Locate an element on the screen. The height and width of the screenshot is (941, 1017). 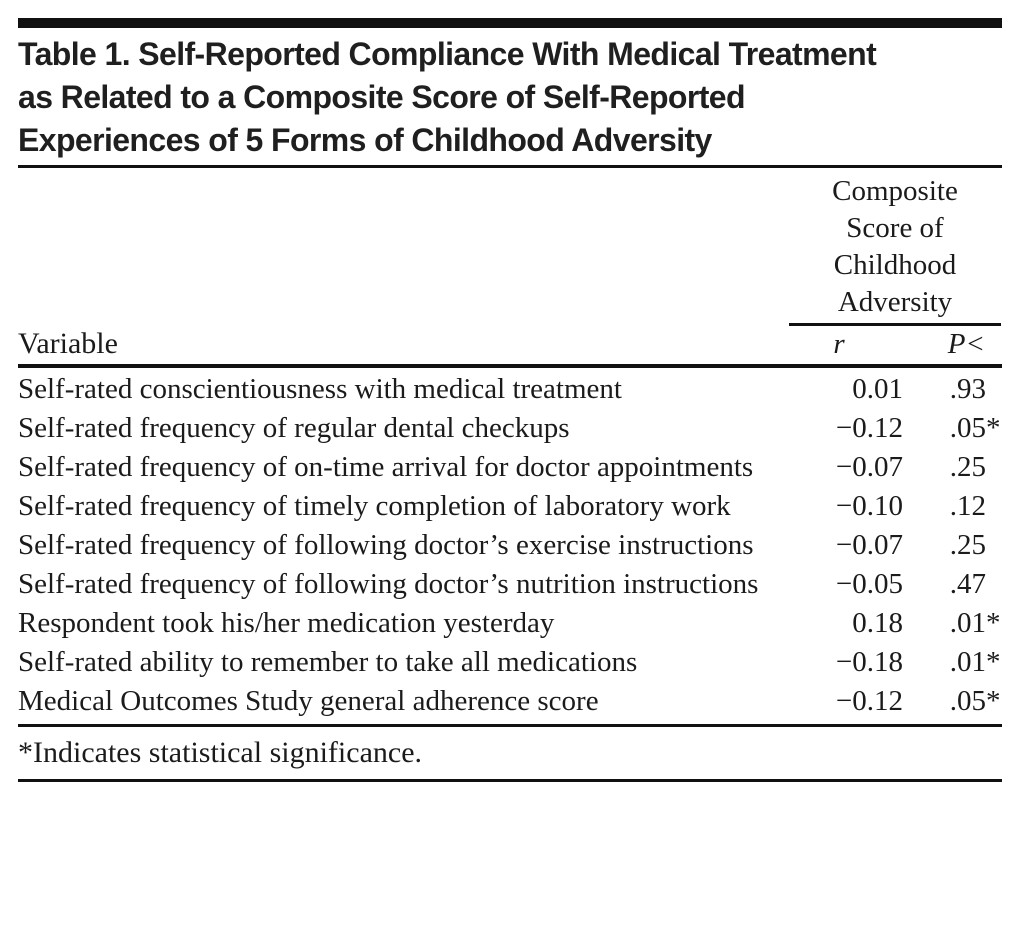
column-header-p: P< is located at coordinates (966, 344).